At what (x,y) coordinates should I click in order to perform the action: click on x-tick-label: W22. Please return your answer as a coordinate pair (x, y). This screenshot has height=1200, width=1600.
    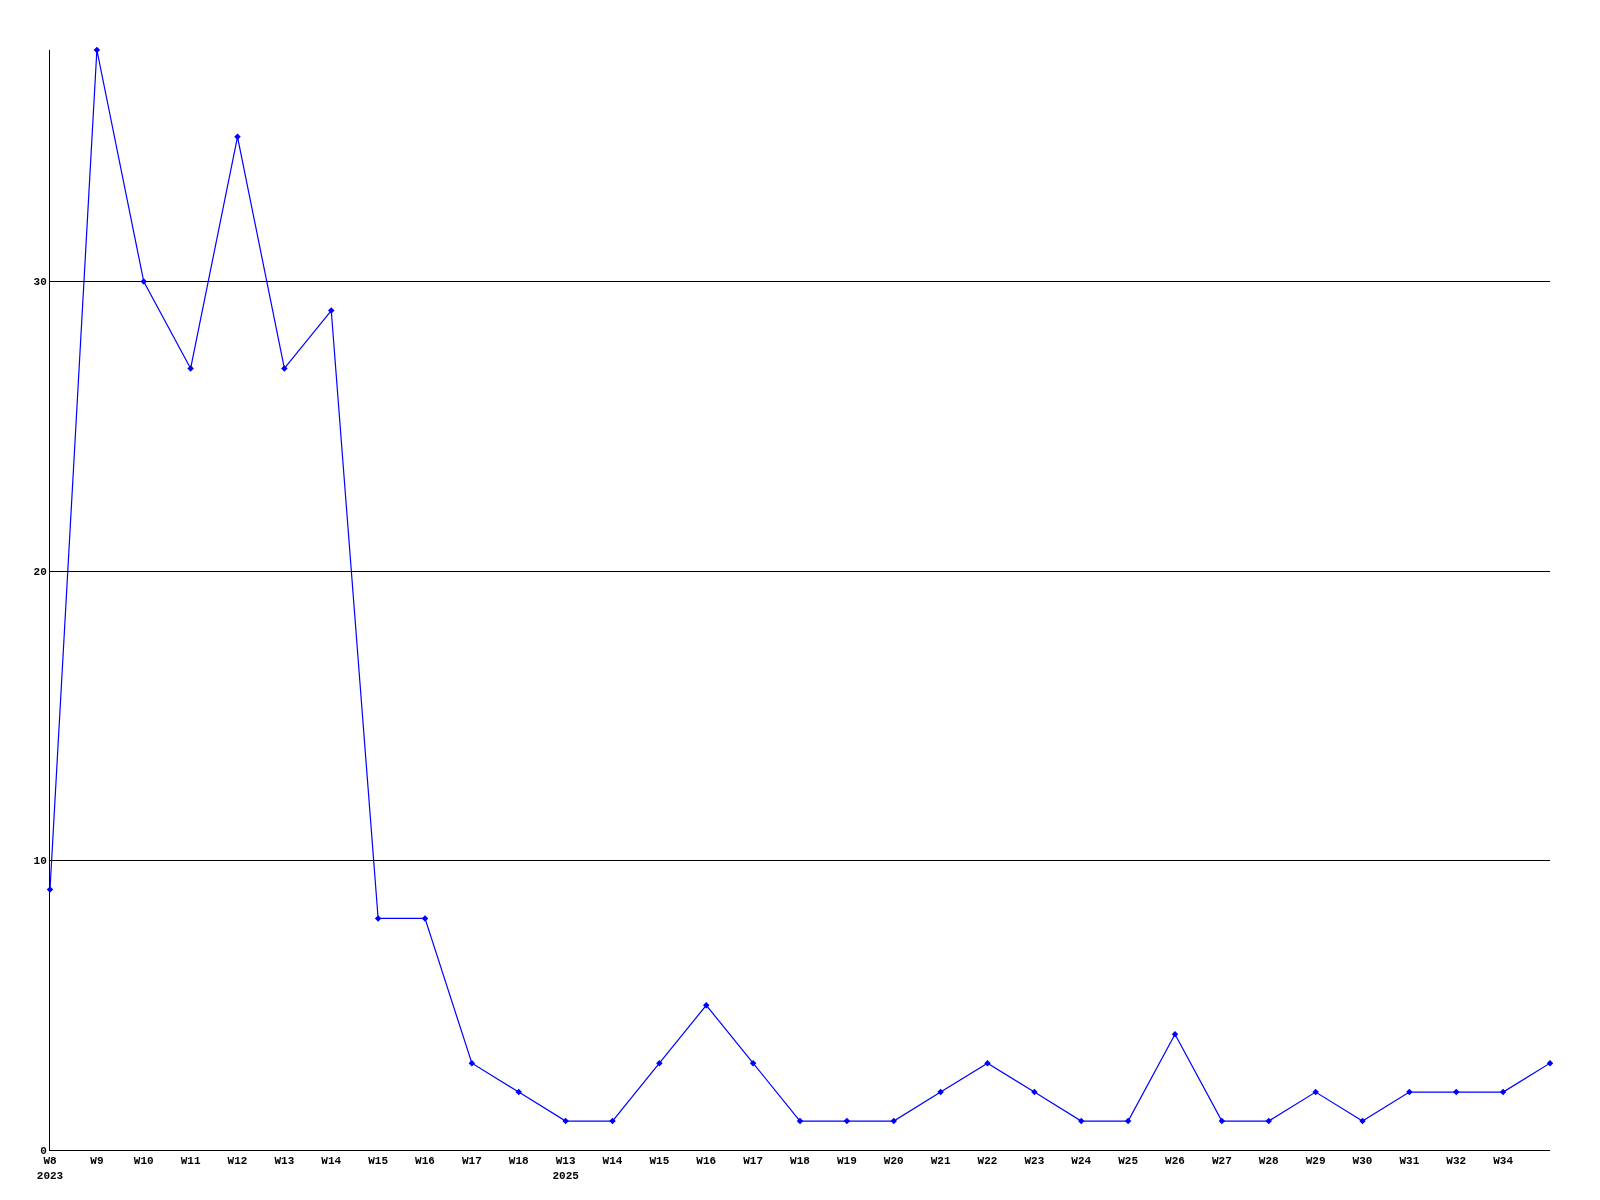
    Looking at the image, I should click on (987, 1161).